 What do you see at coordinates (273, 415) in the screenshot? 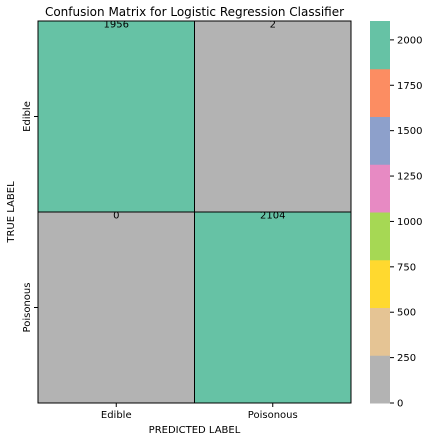
I see `x-tick-label: Poisonous` at bounding box center [273, 415].